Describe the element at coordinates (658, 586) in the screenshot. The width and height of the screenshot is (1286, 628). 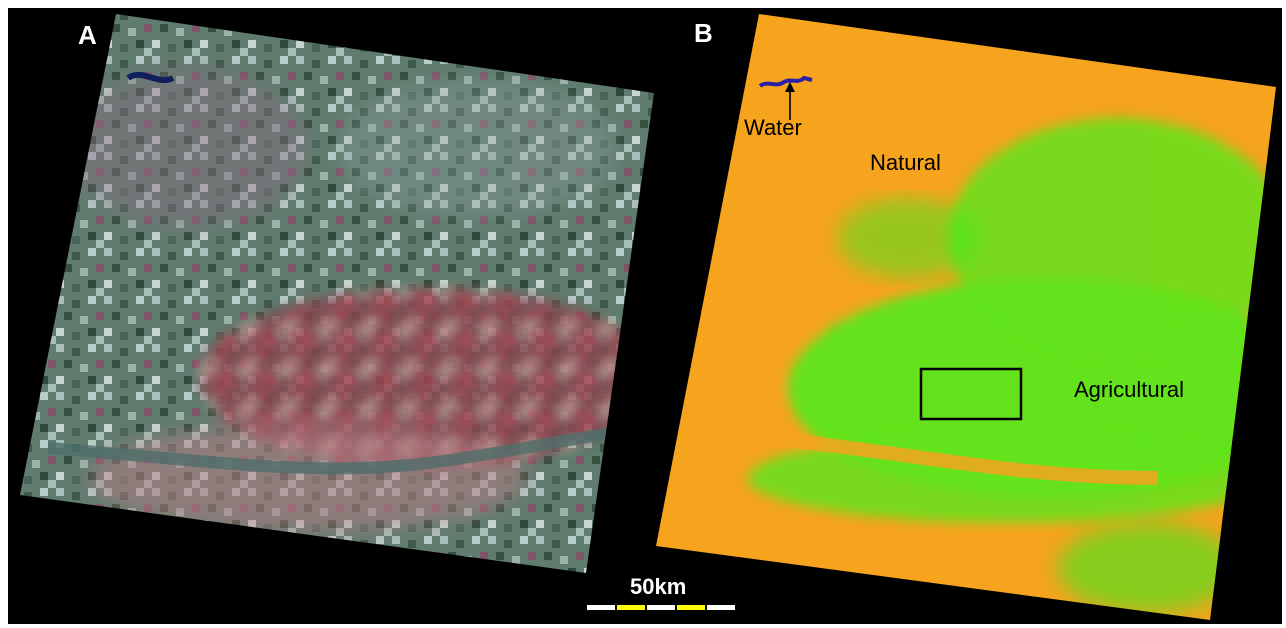
I see `scale-bar-label: 50km` at that location.